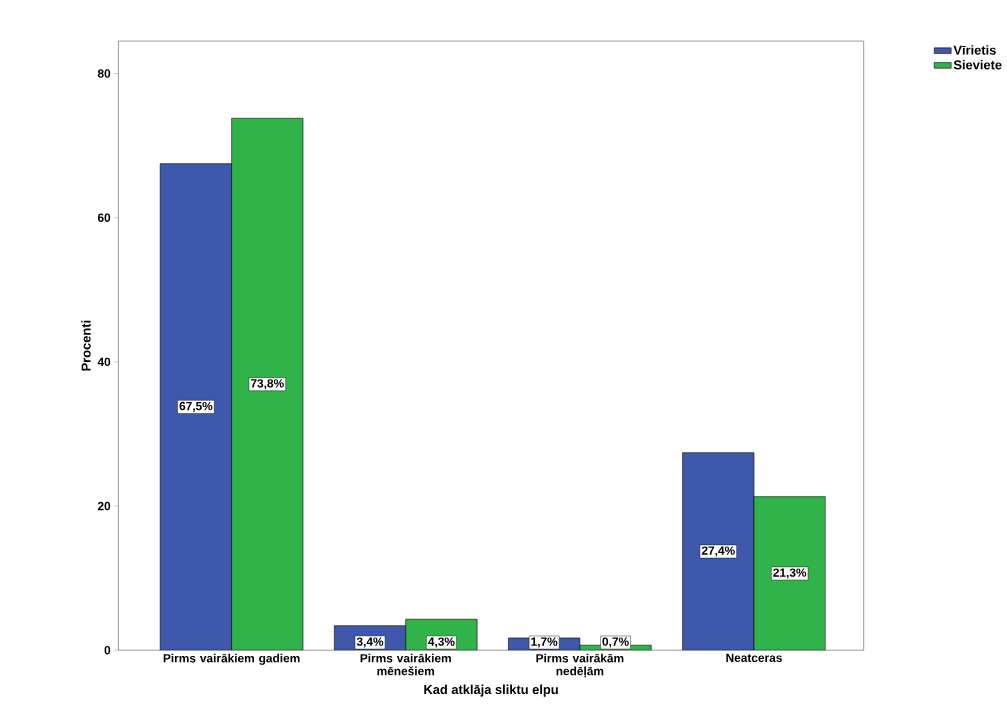  Describe the element at coordinates (370, 642) in the screenshot. I see `data-label: 3,4%` at that location.